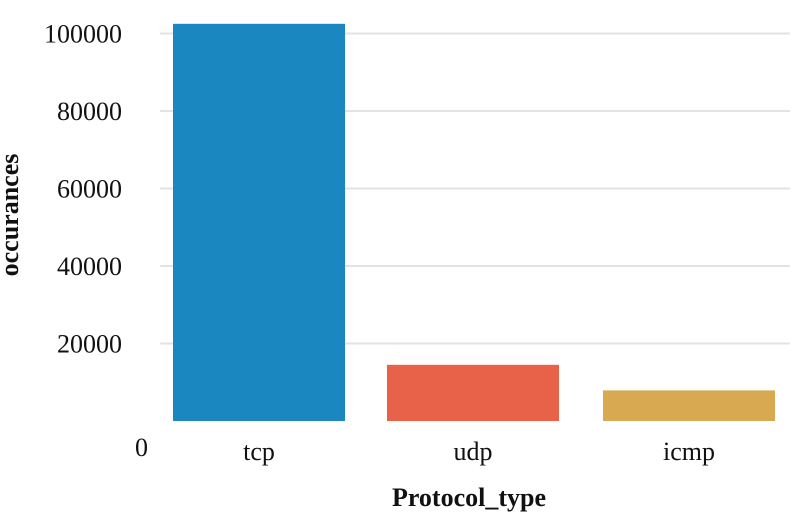 The height and width of the screenshot is (516, 805). Describe the element at coordinates (689, 451) in the screenshot. I see `x-tick-label-icmp: icmp` at that location.